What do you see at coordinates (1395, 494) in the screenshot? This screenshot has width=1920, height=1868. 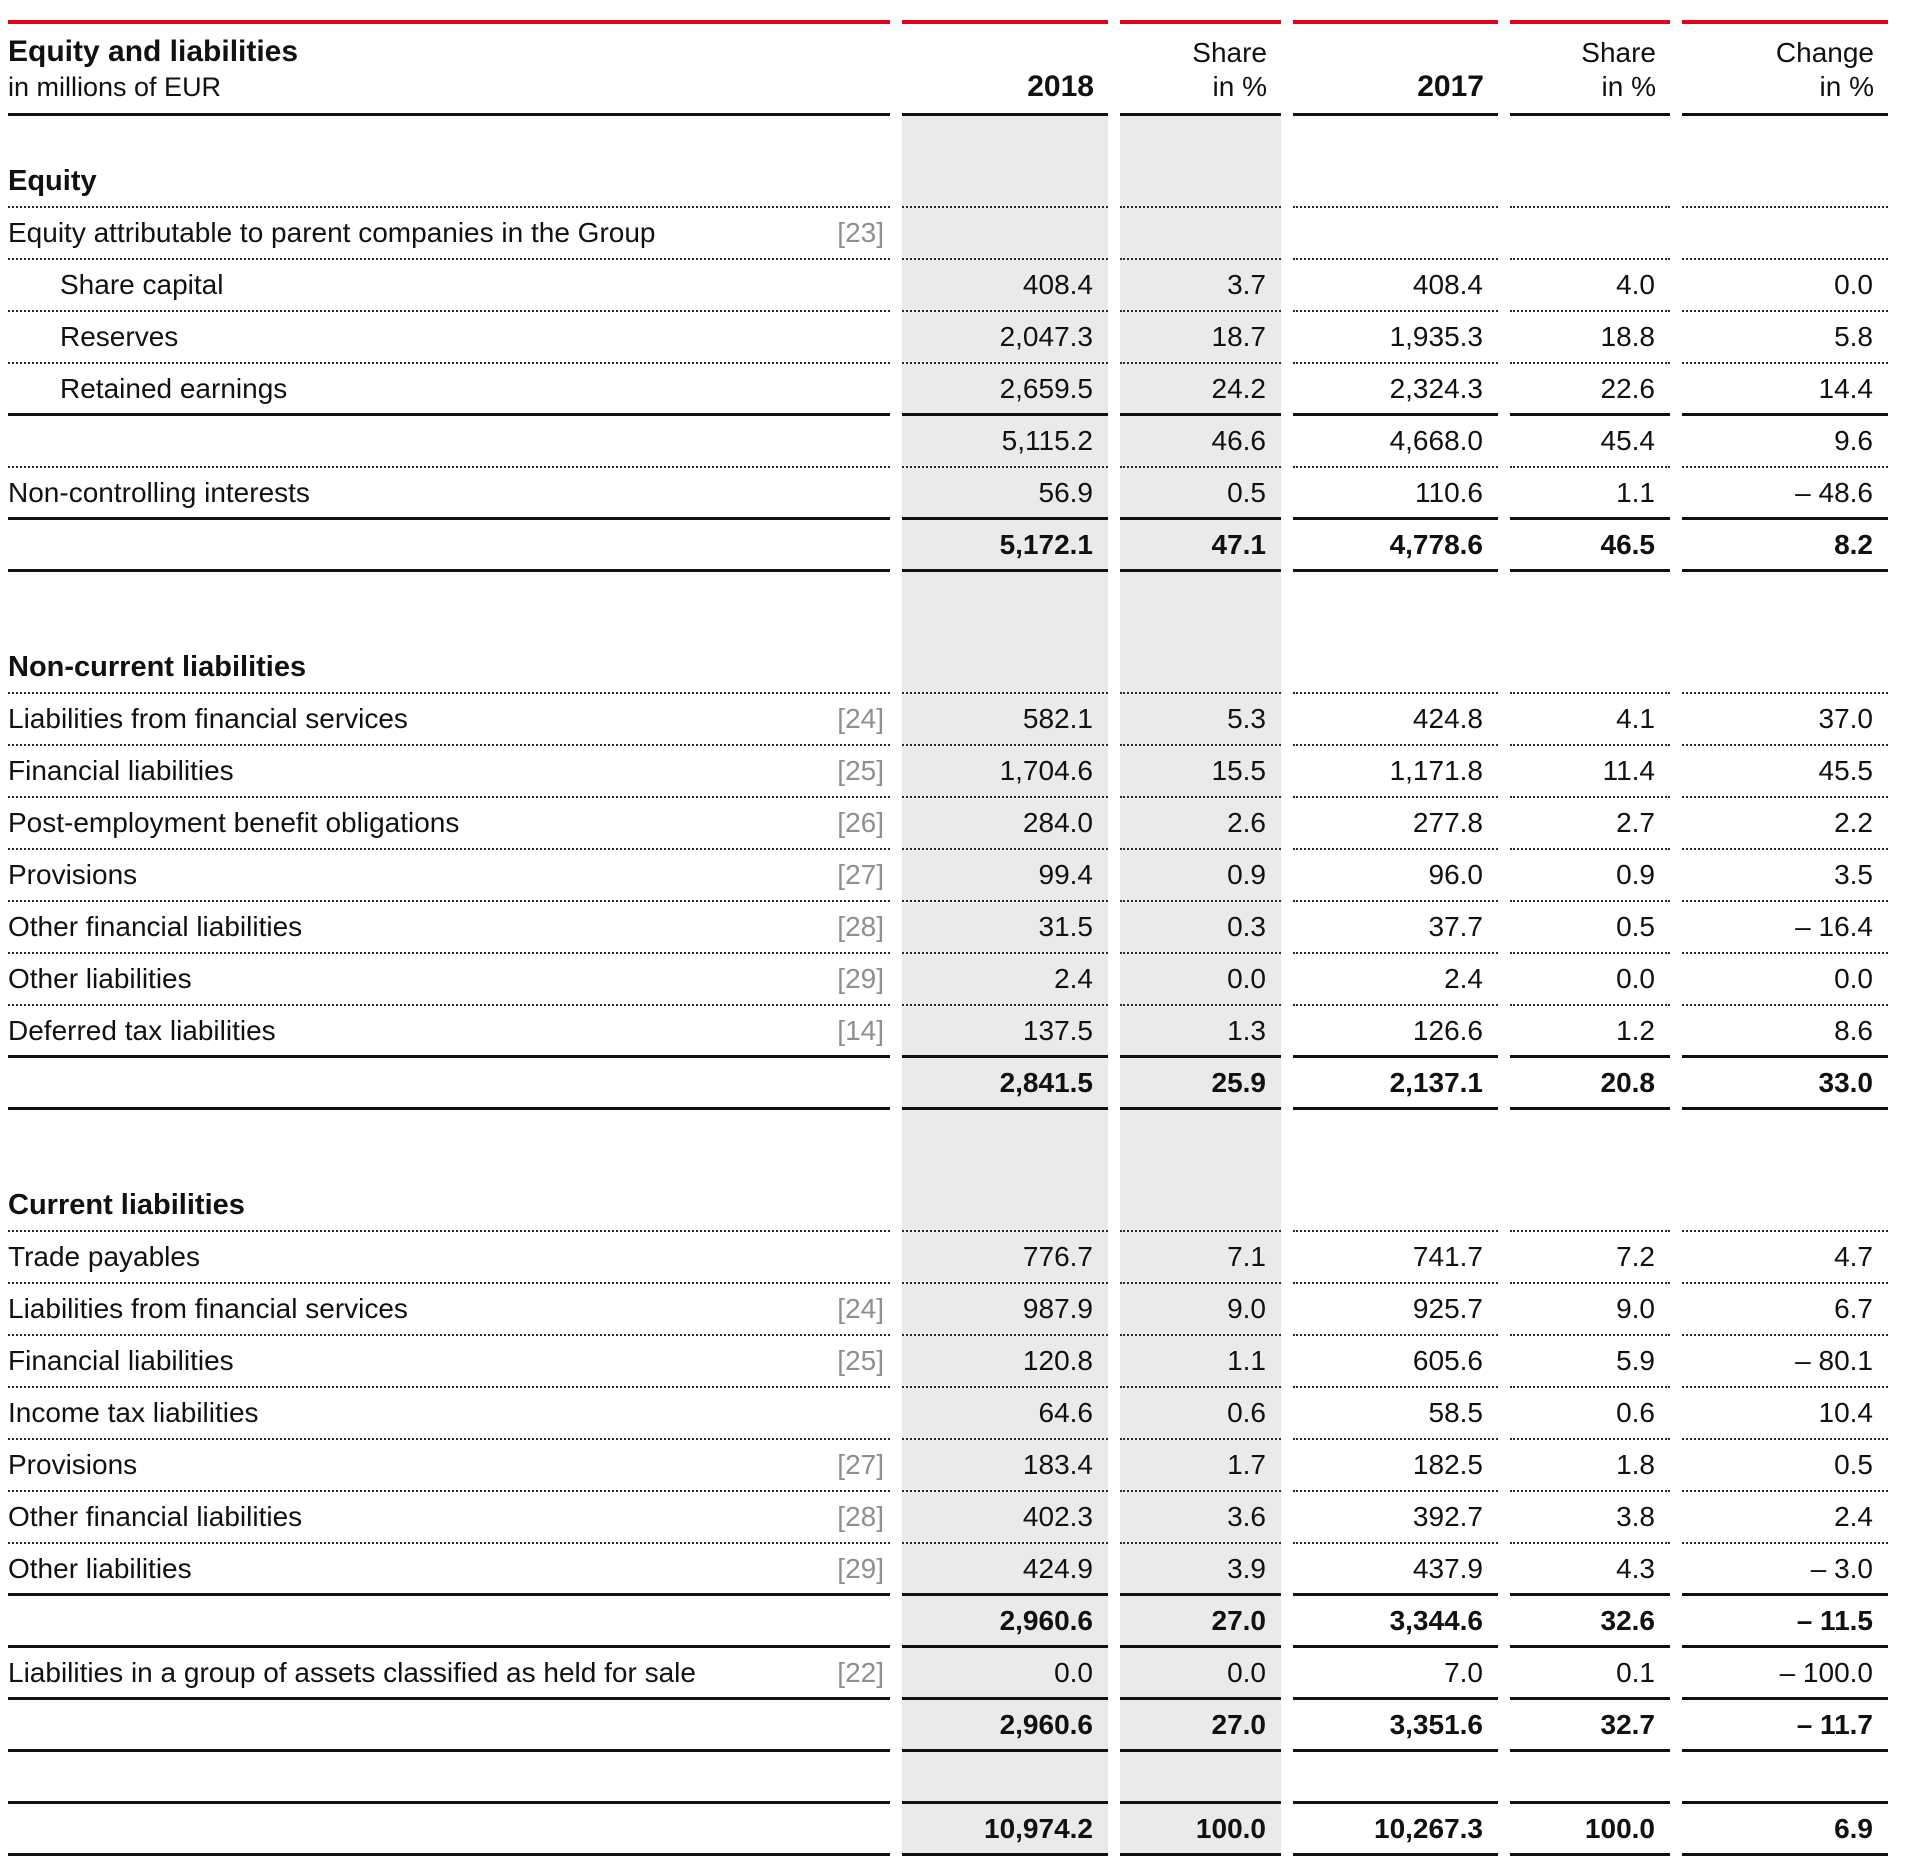 I see `value-cell: 110.6` at bounding box center [1395, 494].